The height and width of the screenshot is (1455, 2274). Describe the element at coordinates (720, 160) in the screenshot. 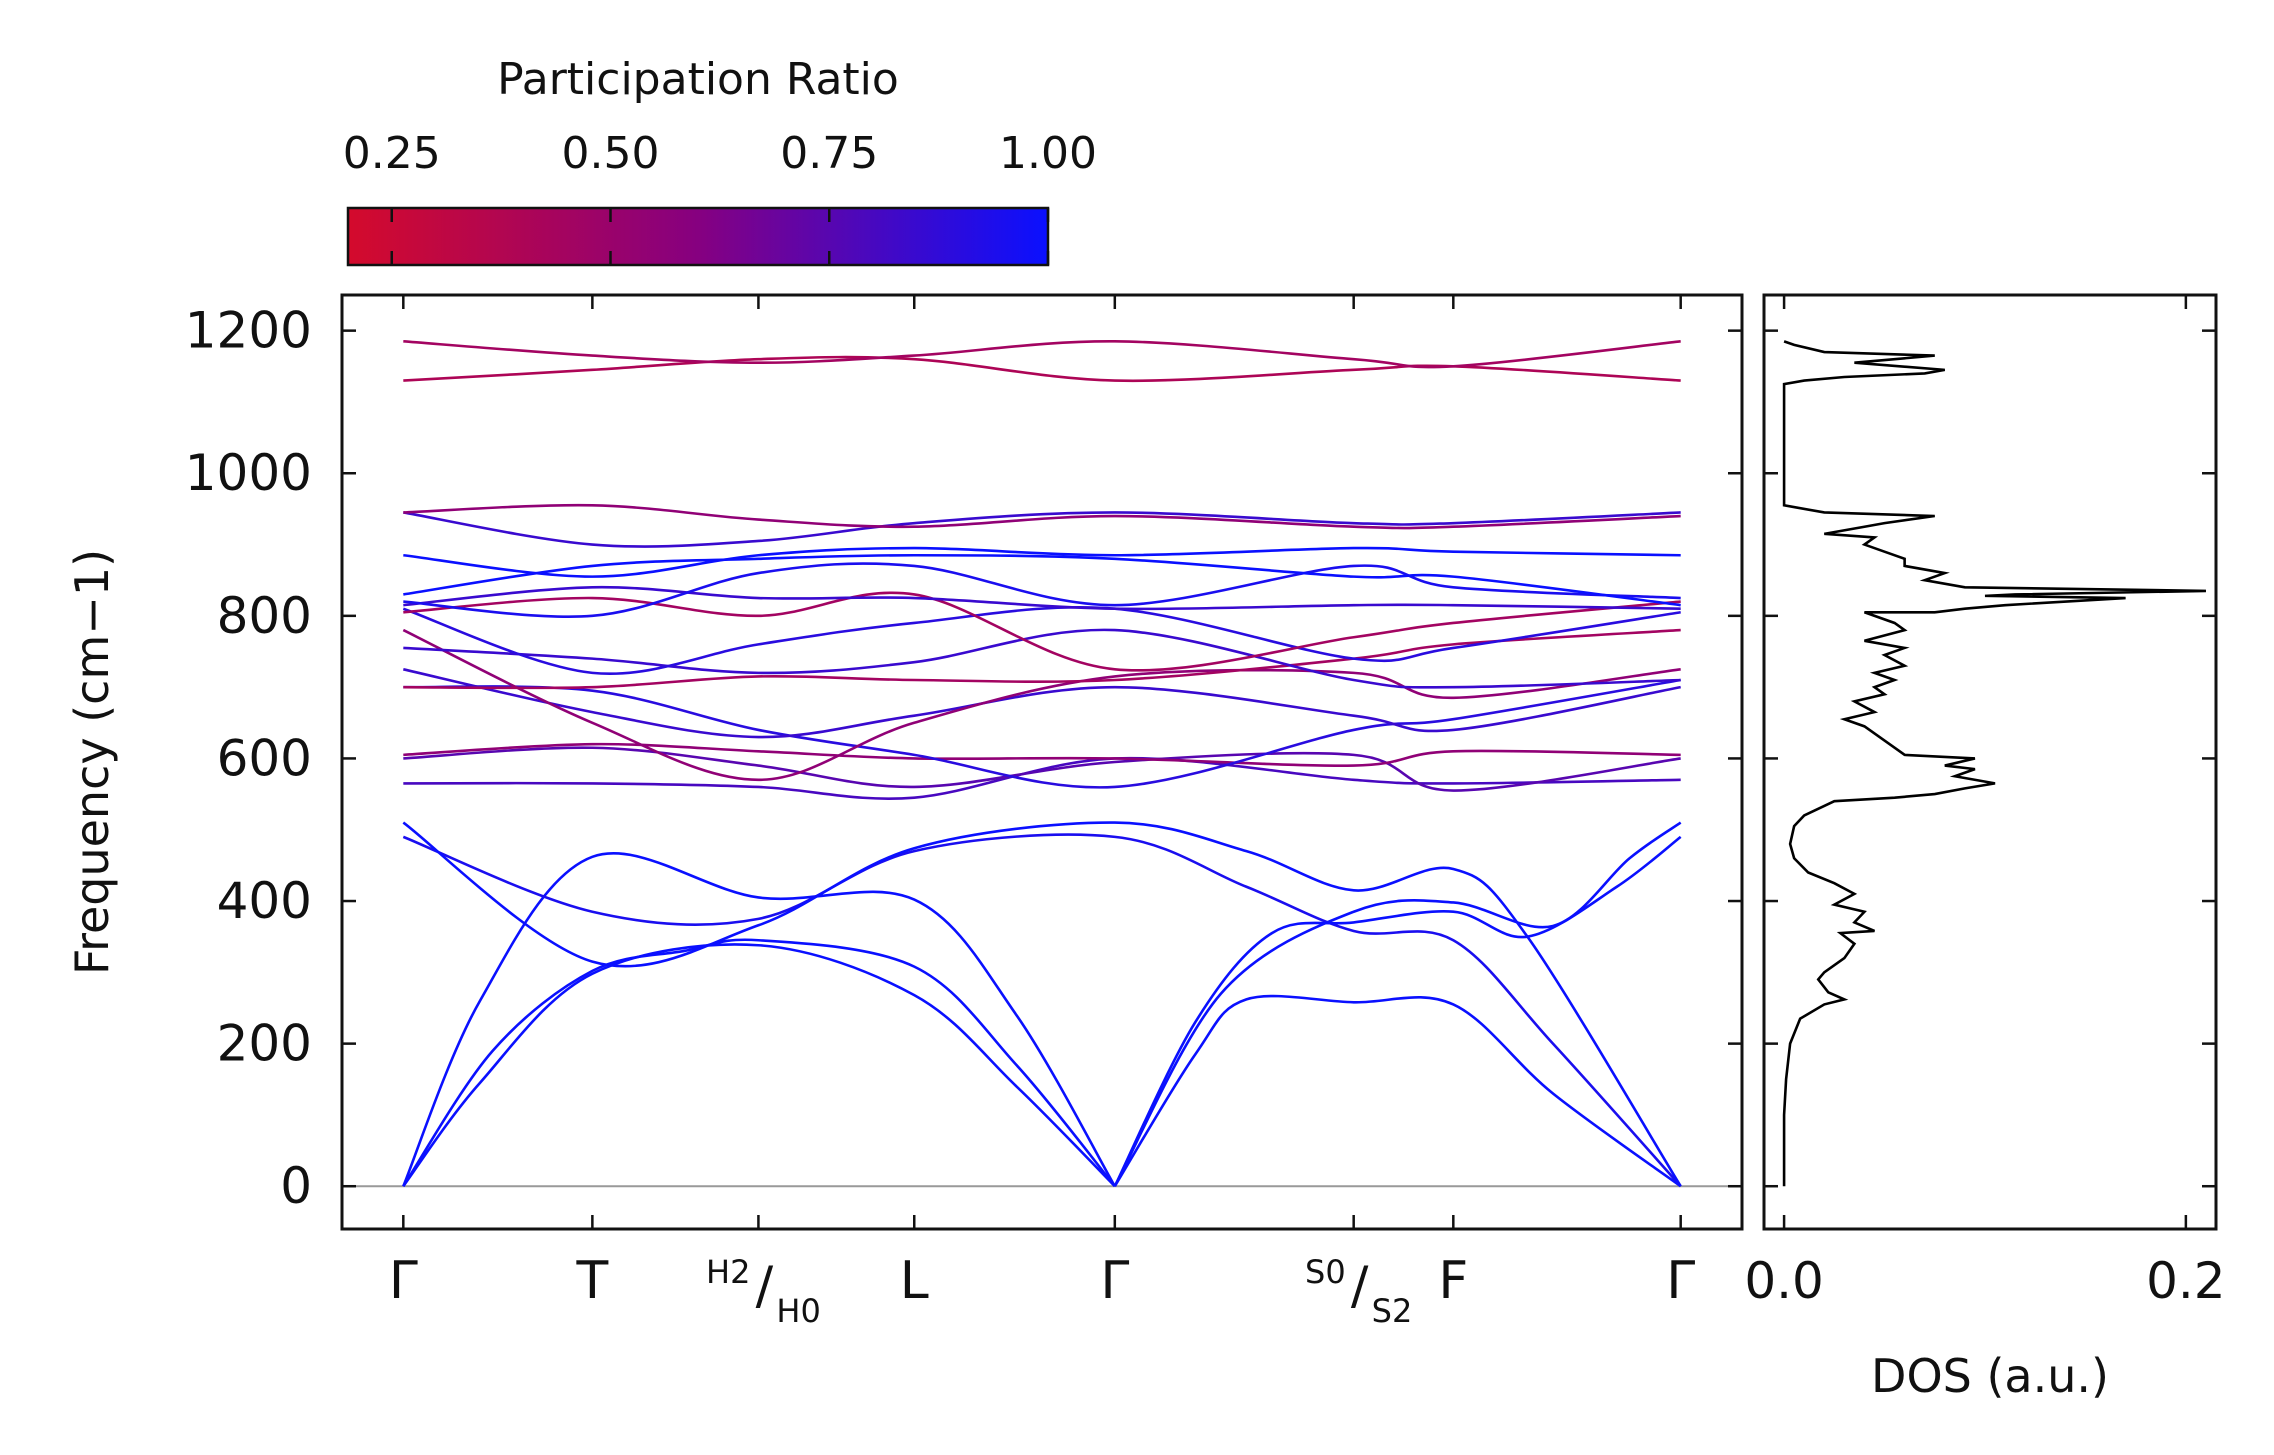

I see `colorbar: Participation Ratio 0.25 0.50 0.75 1.00` at that location.